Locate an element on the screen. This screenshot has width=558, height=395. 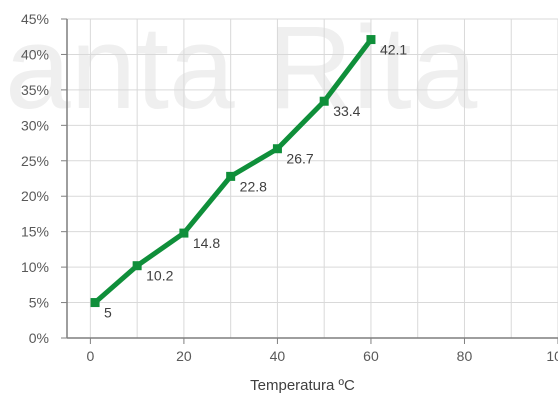
data-label: 33.4 is located at coordinates (346, 111).